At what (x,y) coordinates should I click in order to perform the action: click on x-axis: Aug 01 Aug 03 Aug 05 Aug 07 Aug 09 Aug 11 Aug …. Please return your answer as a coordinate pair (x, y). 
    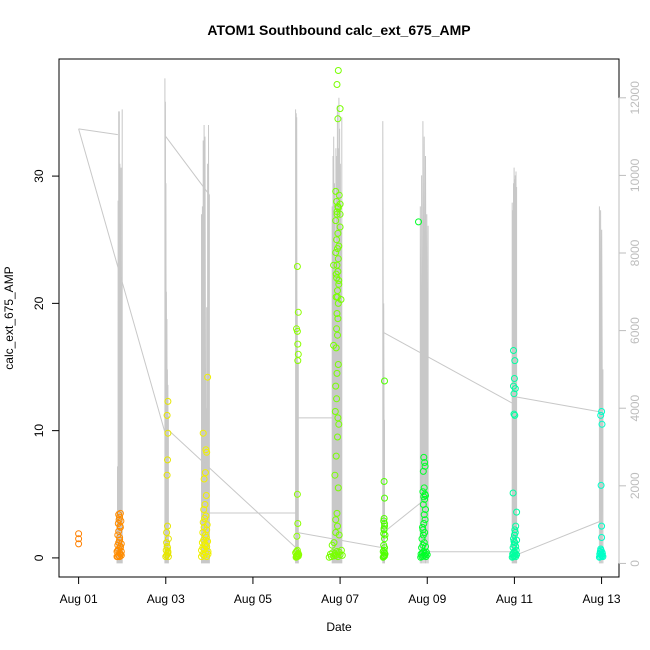
    Looking at the image, I should click on (340, 591).